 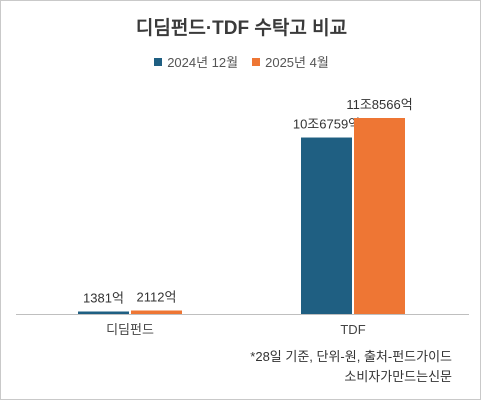 What do you see at coordinates (351, 356) in the screenshot?
I see `footnote-source: *28일 기준, 단위-원, 출처-펀드가이드` at bounding box center [351, 356].